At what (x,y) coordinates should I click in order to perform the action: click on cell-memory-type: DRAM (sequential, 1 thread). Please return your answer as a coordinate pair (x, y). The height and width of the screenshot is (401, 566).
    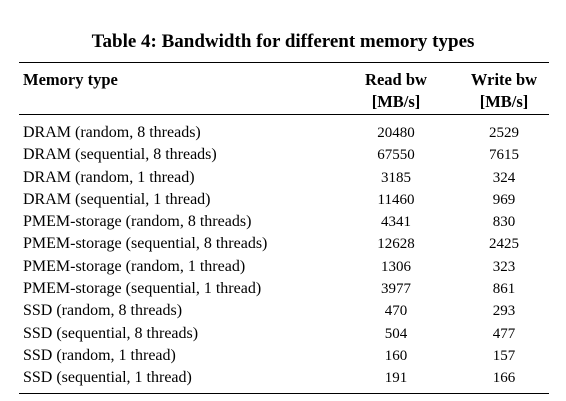
    Looking at the image, I should click on (117, 199).